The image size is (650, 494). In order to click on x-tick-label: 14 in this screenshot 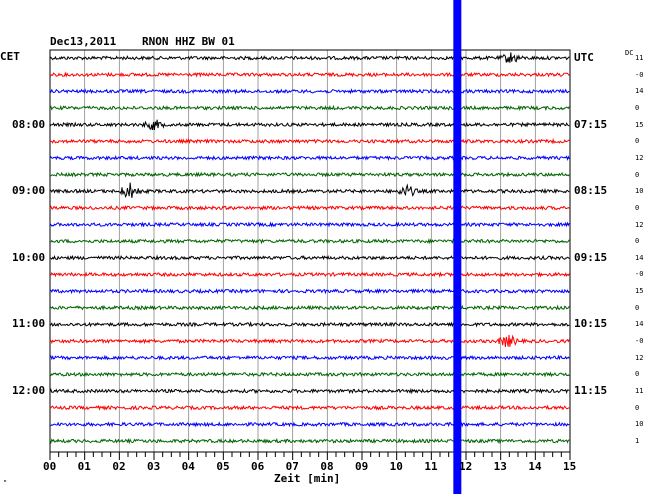, I will do `click(535, 466)`.